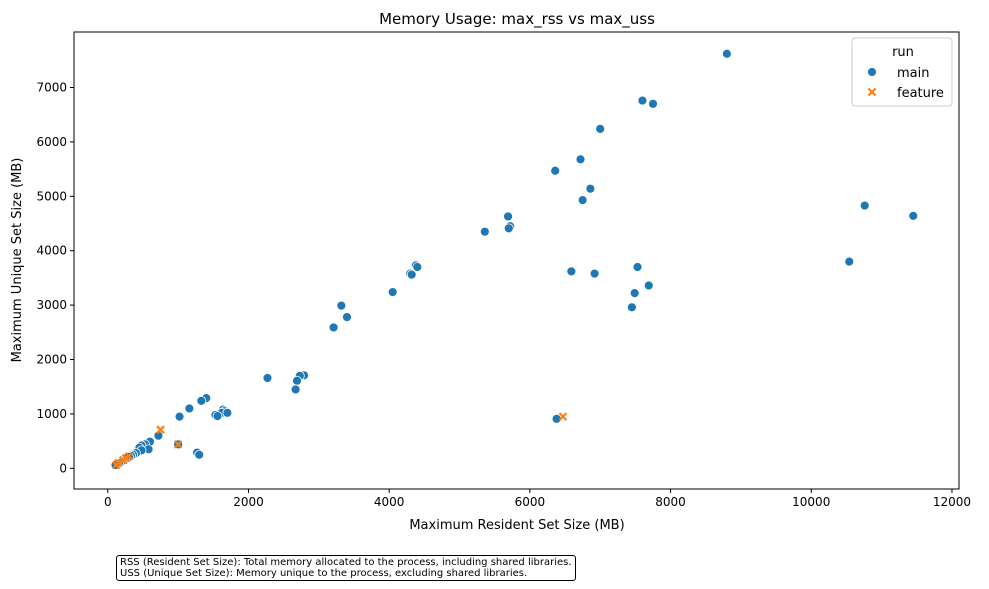  What do you see at coordinates (530, 502) in the screenshot?
I see `x-tick-label: 6000` at bounding box center [530, 502].